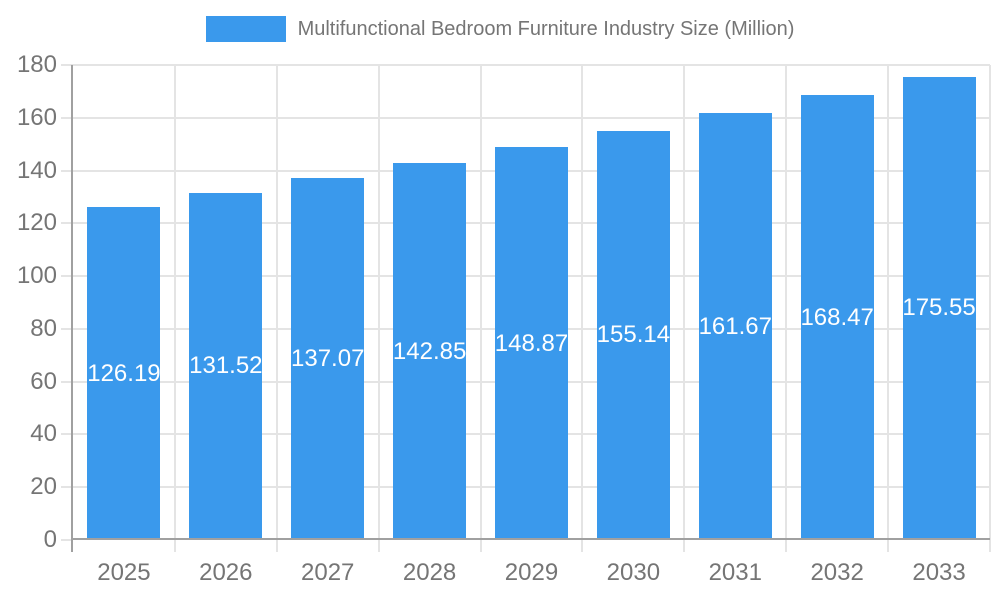  What do you see at coordinates (36, 117) in the screenshot?
I see `y-axis-tick-label: 160` at bounding box center [36, 117].